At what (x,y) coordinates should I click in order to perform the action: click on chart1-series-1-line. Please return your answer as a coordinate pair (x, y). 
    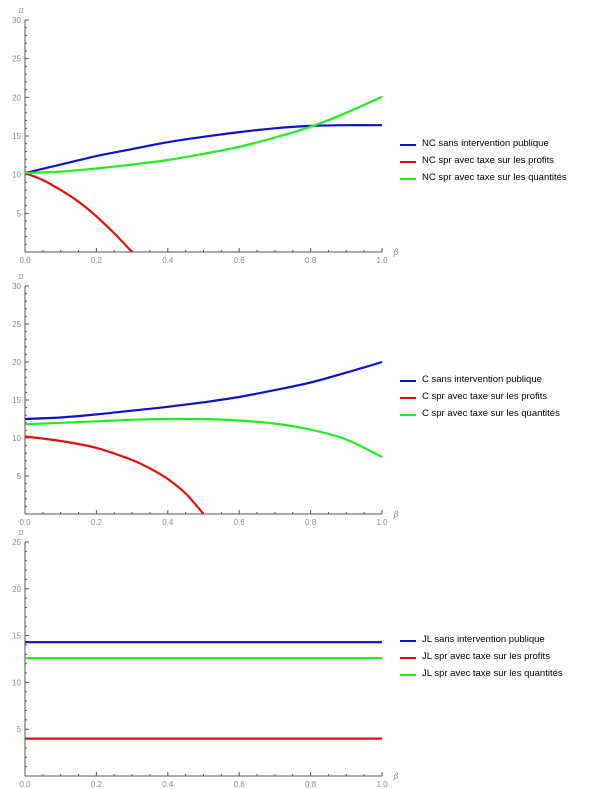
    Looking at the image, I should click on (114, 475).